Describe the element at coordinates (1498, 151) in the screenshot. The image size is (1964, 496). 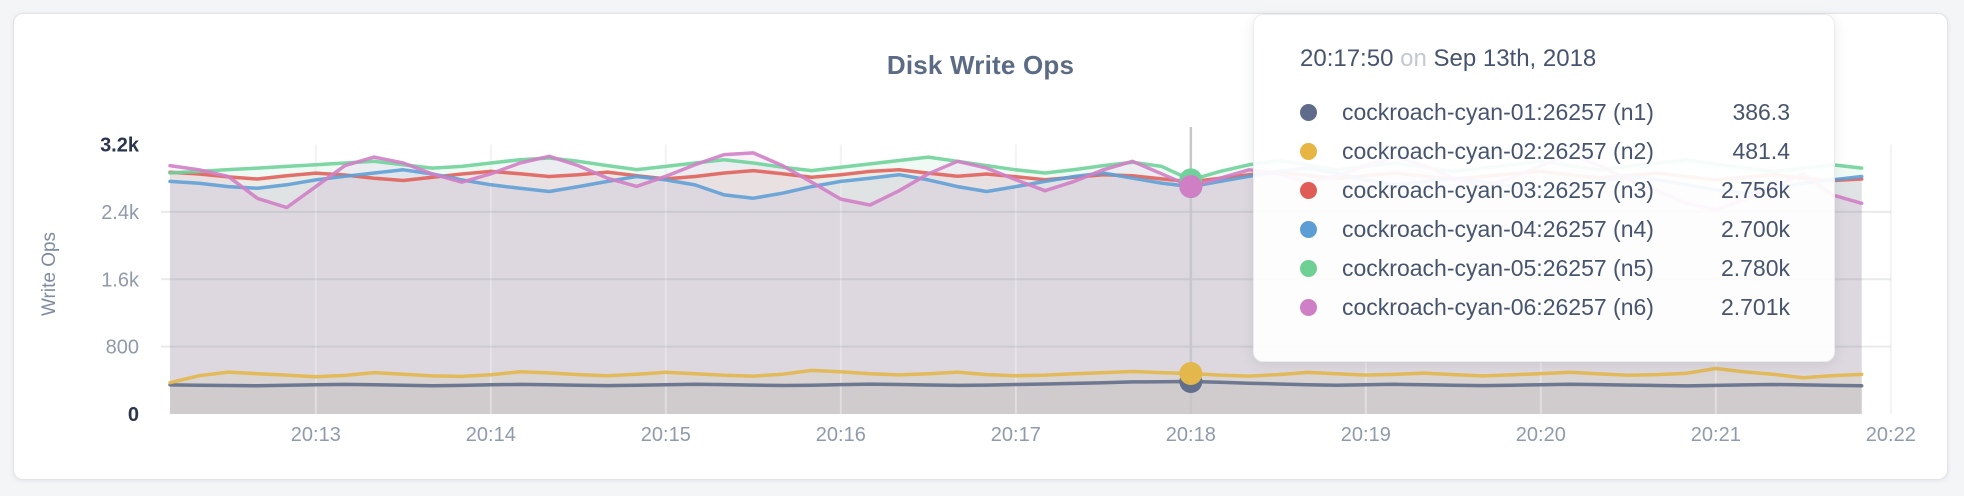
I see `tooltip-series-name: cockroach-cyan-02:26257 (n2)` at that location.